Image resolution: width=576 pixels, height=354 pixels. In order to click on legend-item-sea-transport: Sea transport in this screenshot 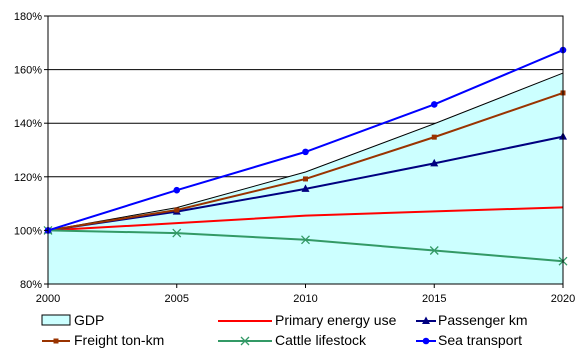, I will do `click(469, 340)`.